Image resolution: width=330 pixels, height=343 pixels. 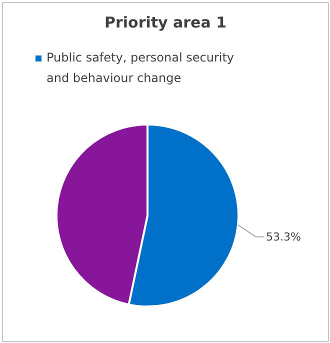 What do you see at coordinates (165, 23) in the screenshot?
I see `chart-title: Priority area 1` at bounding box center [165, 23].